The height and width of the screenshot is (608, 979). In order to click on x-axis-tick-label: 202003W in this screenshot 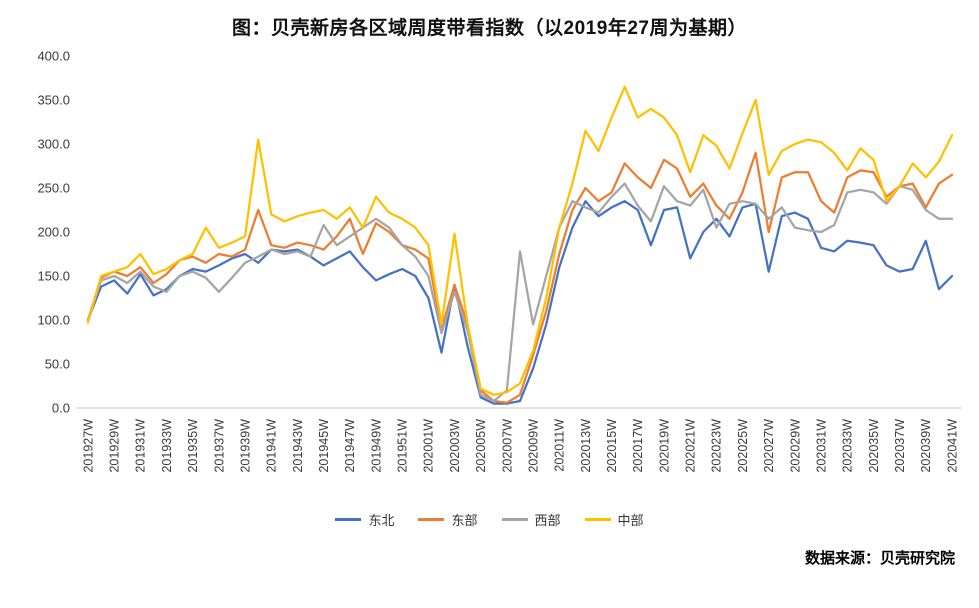, I will do `click(455, 446)`.